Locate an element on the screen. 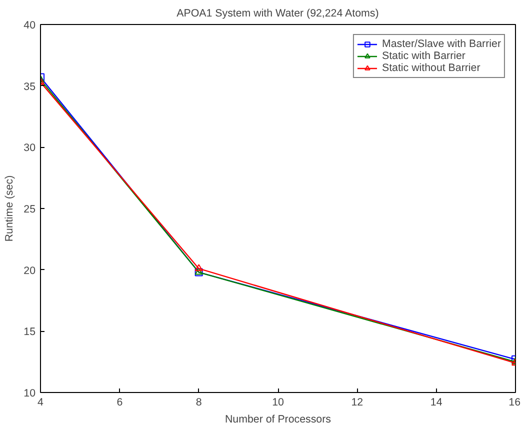 This screenshot has width=524, height=432. y-tick-label: 40 is located at coordinates (30, 26).